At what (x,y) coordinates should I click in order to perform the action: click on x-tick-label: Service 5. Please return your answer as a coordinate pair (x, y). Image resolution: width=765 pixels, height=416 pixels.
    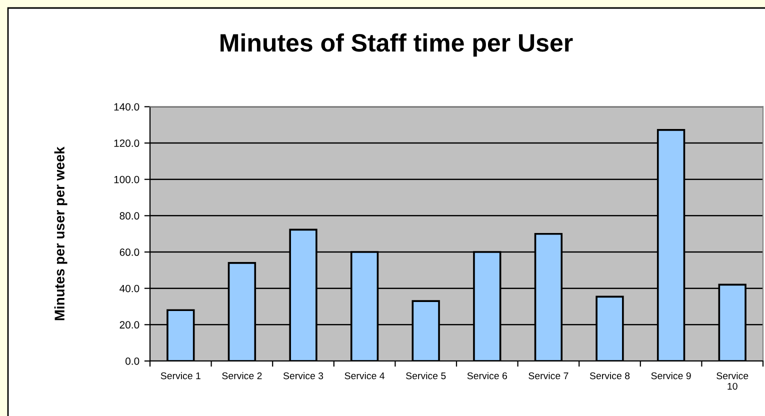
    Looking at the image, I should click on (426, 376).